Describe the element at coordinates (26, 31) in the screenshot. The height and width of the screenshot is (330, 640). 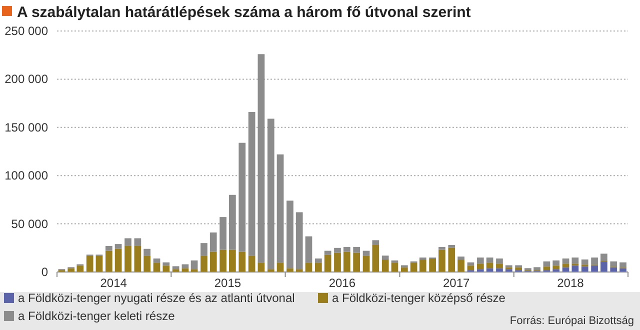
I see `y-tick-label: 250 000` at that location.